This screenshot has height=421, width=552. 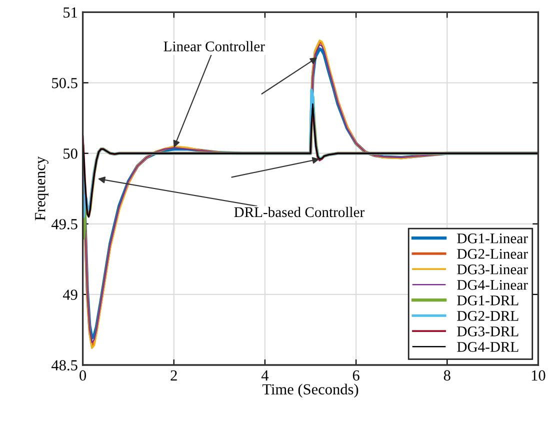 I want to click on x-tick-label: 2, so click(x=173, y=375).